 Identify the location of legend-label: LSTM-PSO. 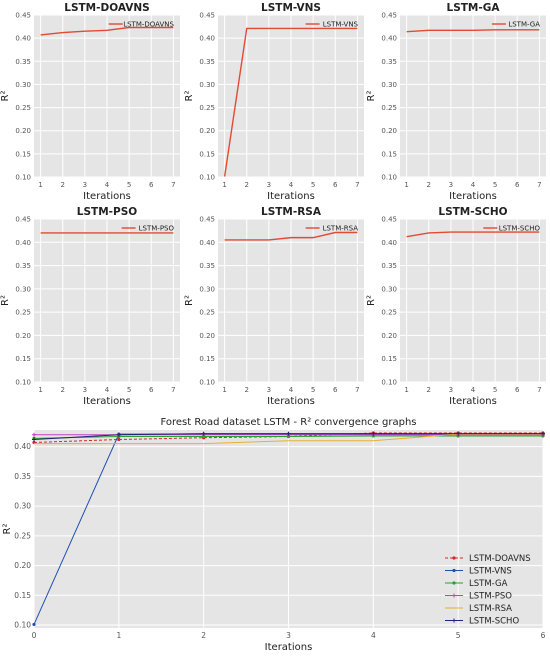
(490, 597).